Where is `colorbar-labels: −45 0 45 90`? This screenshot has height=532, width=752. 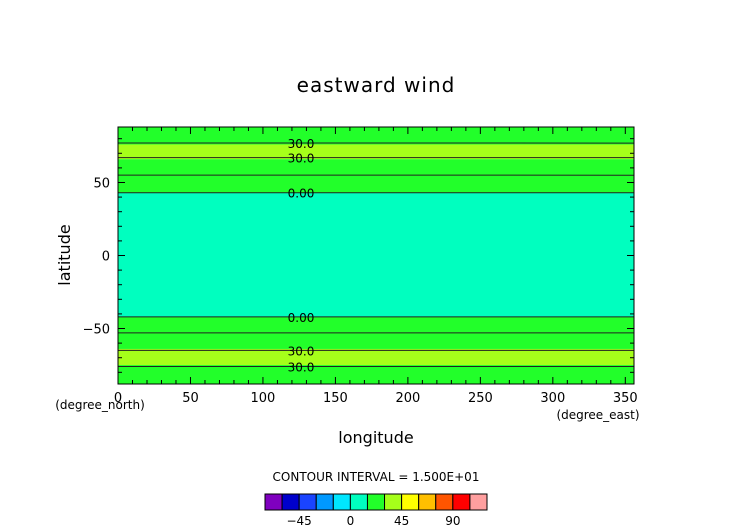 colorbar-labels: −45 0 45 90 is located at coordinates (373, 521).